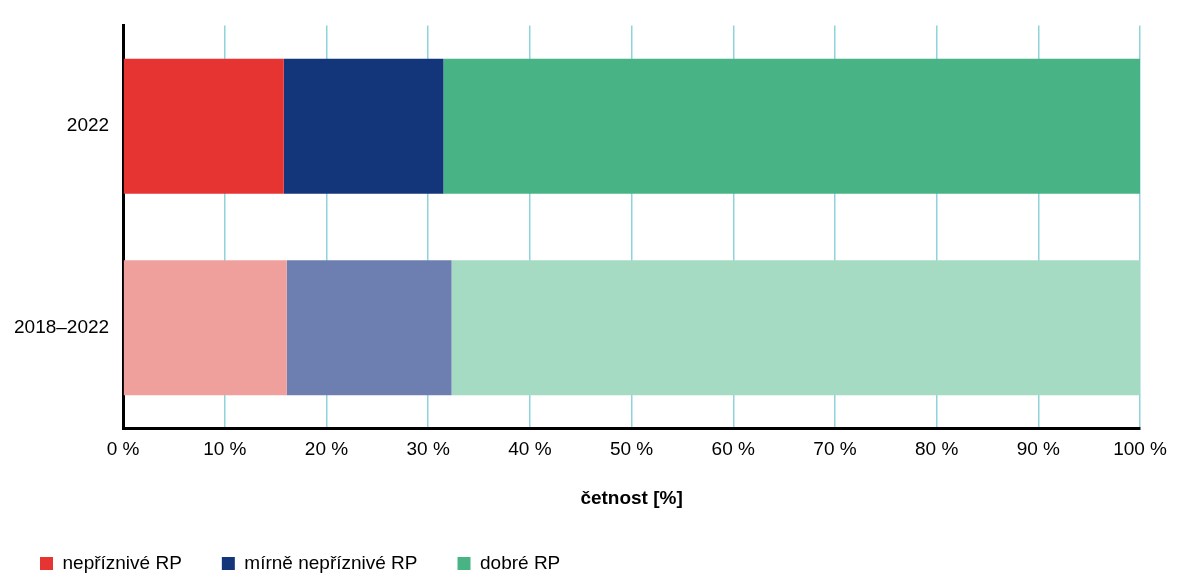  Describe the element at coordinates (631, 497) in the screenshot. I see `x-axis-title: četnost [%]` at that location.